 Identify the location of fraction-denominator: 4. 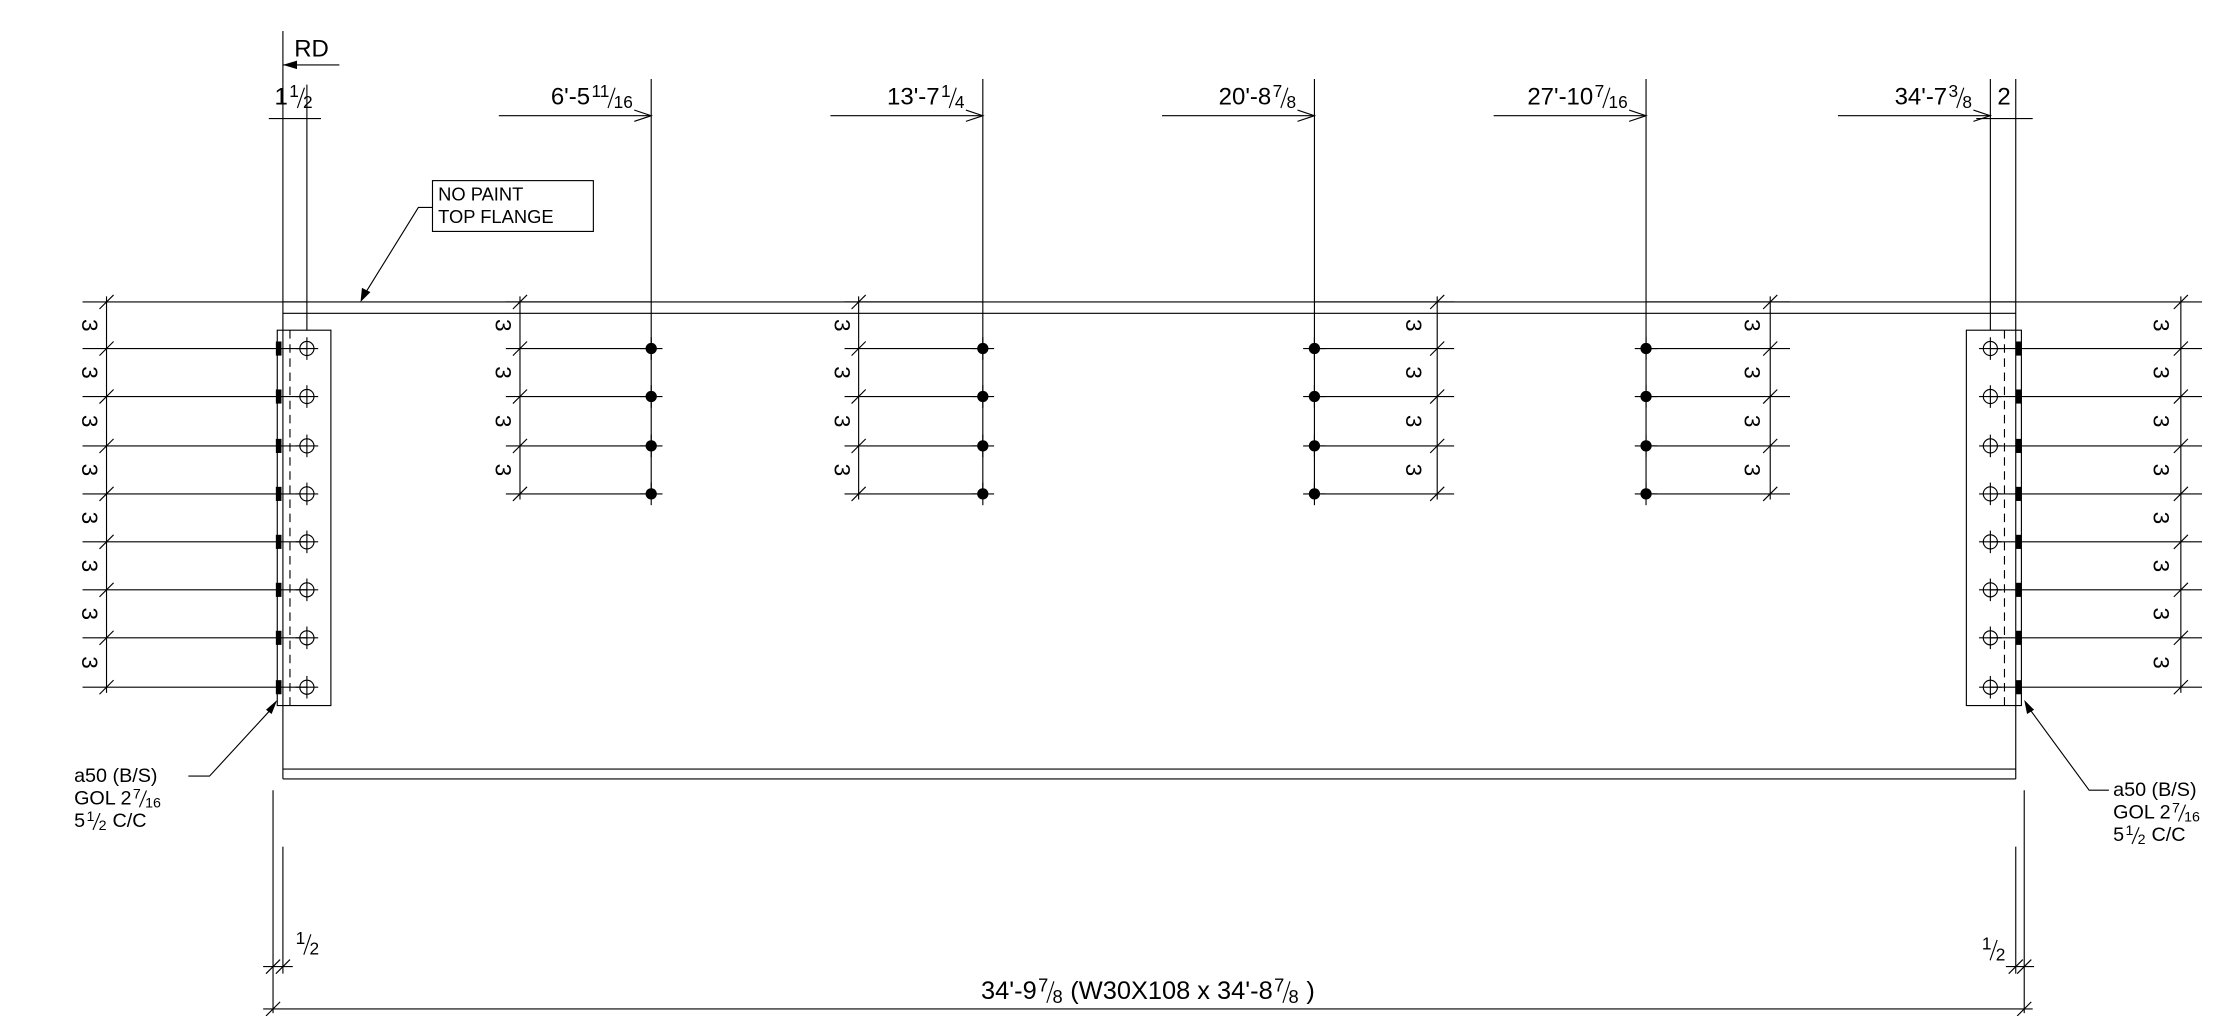
(960, 102).